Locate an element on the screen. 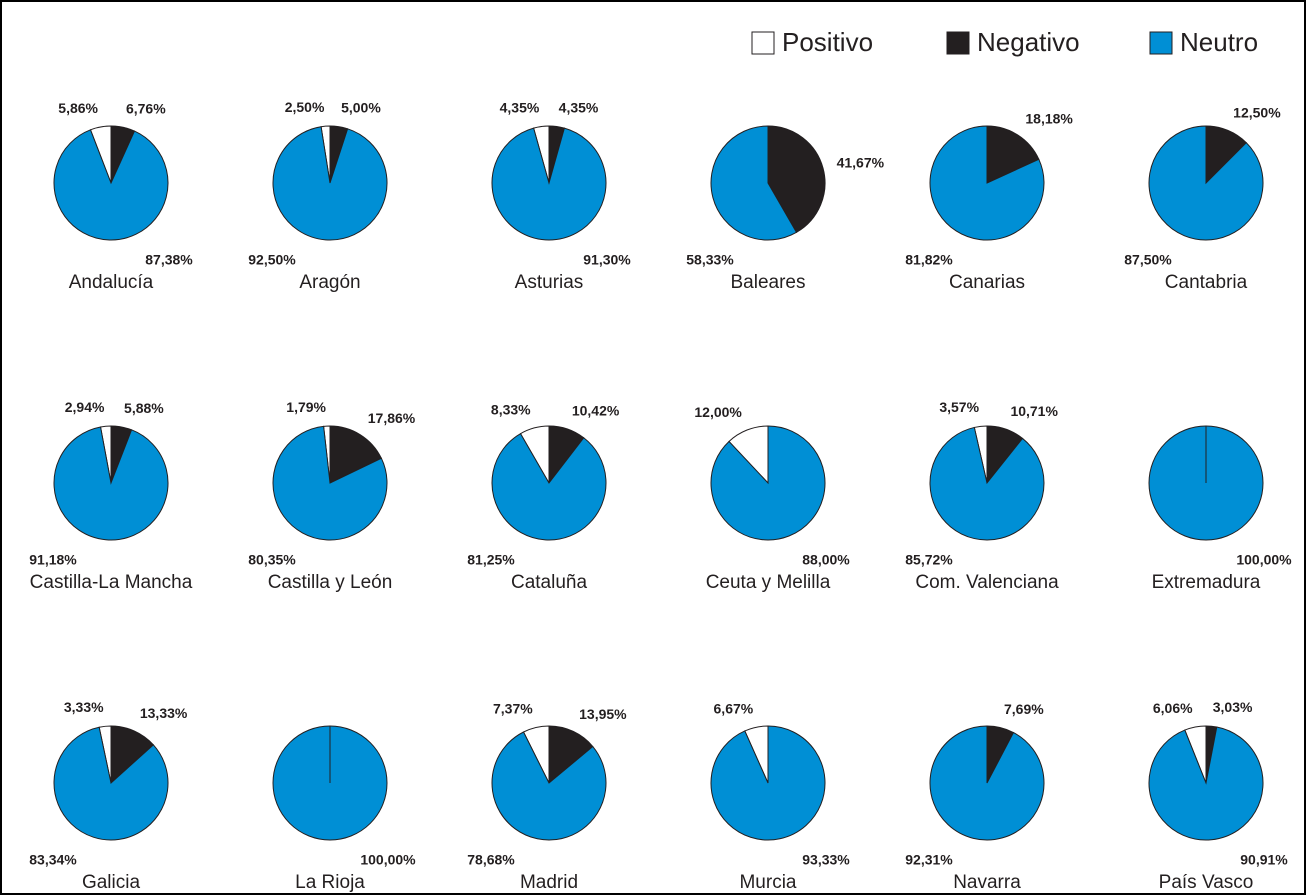 Image resolution: width=1306 pixels, height=895 pixels. value-label: 10,71% is located at coordinates (1034, 411).